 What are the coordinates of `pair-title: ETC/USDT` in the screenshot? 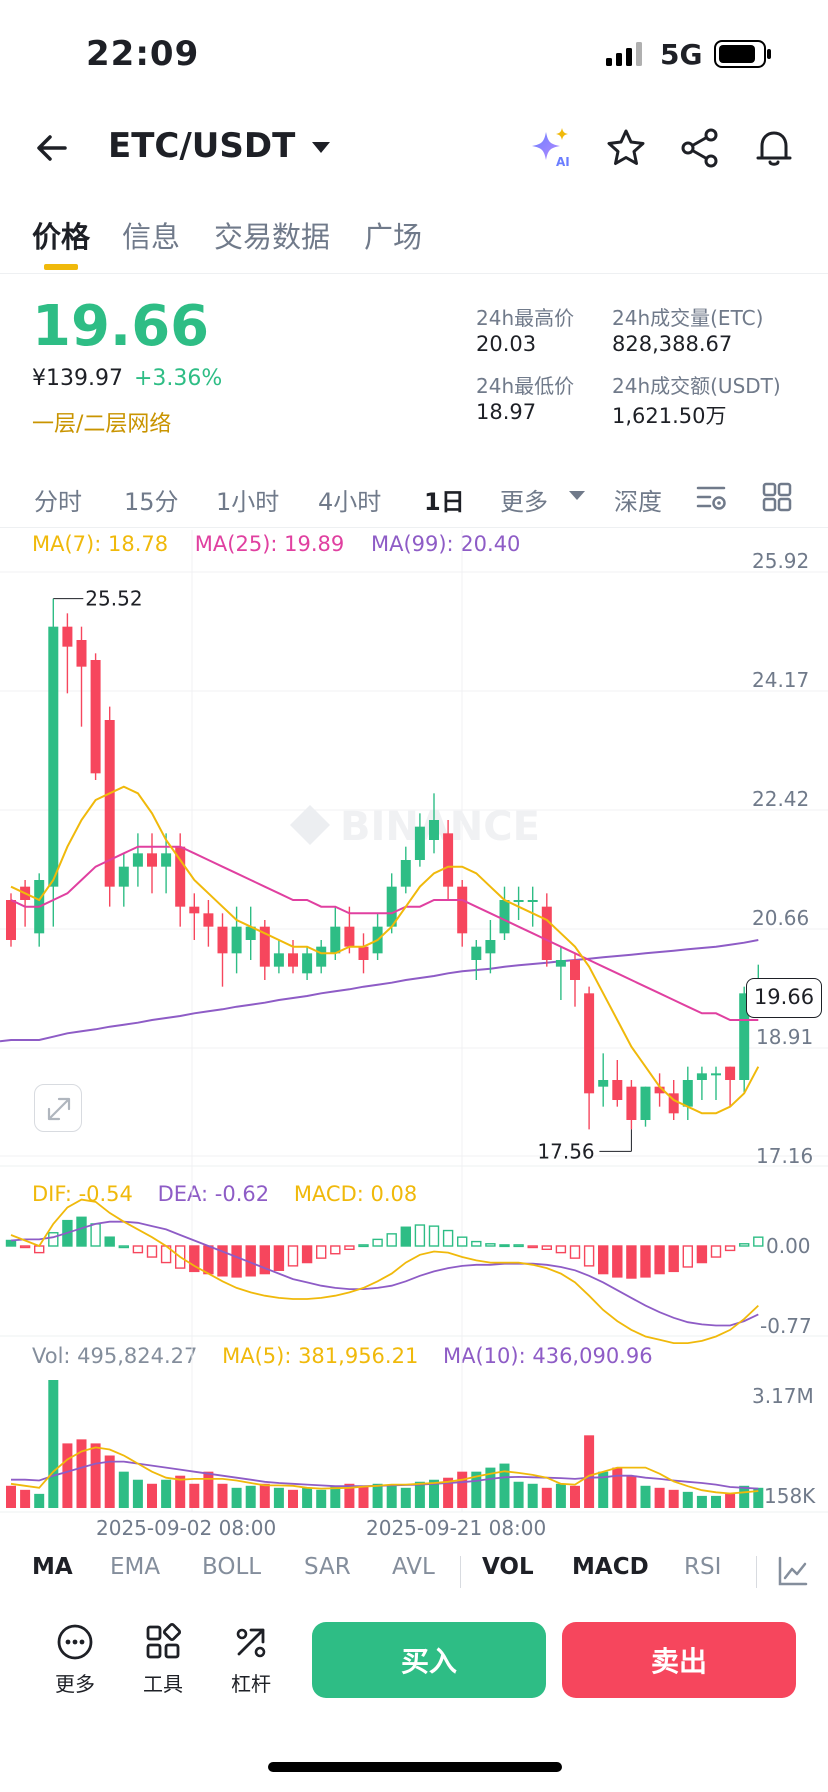 It's located at (202, 146).